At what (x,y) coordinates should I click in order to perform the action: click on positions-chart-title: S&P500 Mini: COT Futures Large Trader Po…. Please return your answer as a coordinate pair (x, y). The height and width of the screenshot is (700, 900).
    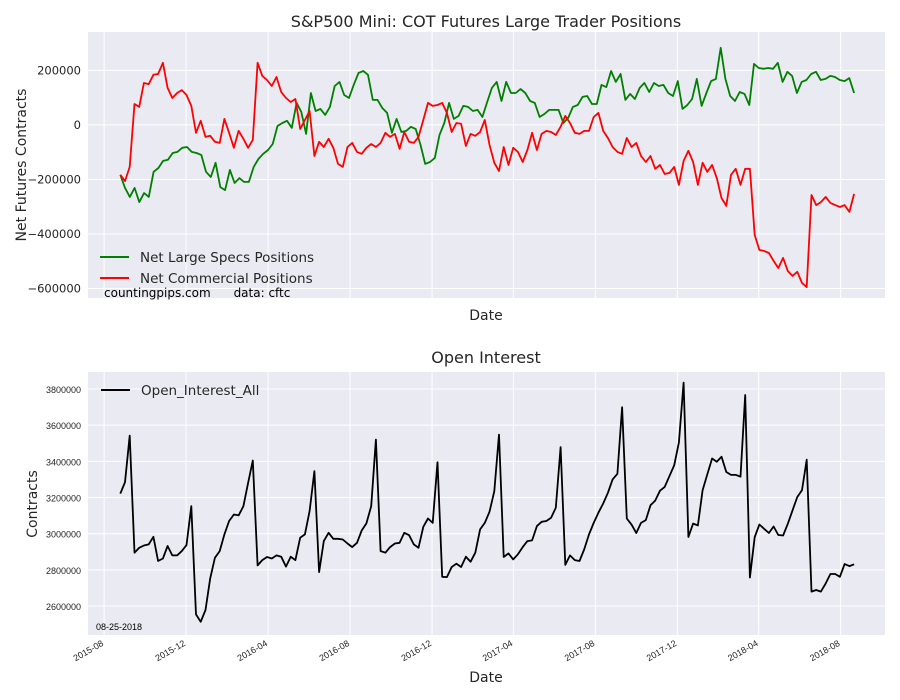
    Looking at the image, I should click on (486, 21).